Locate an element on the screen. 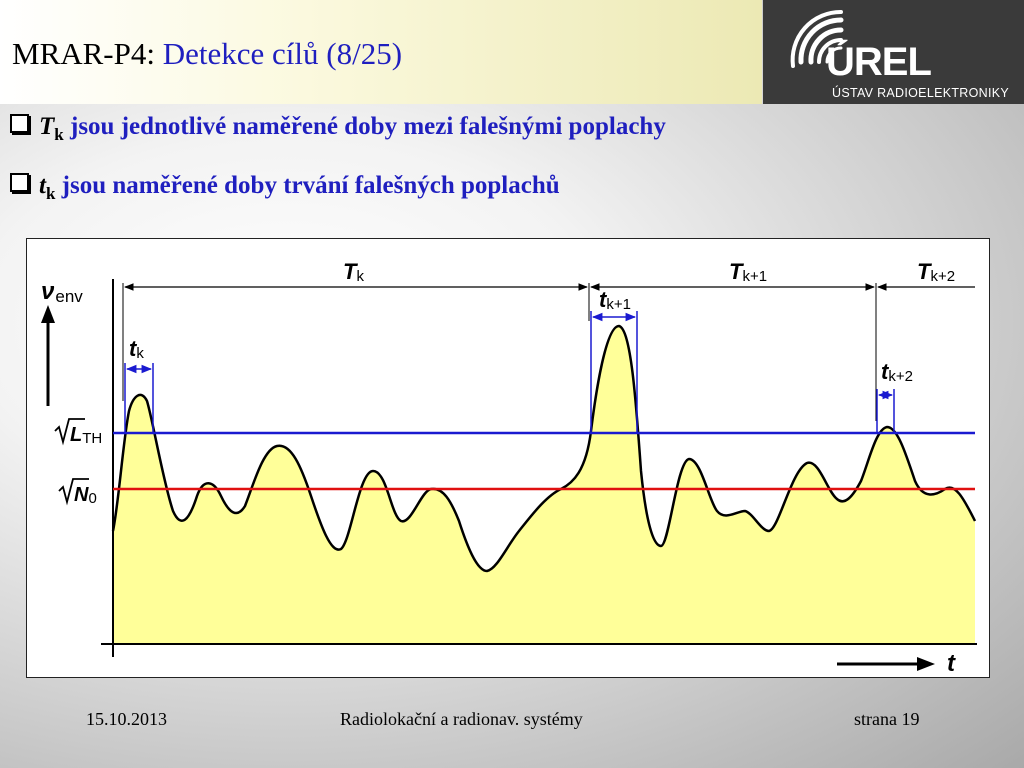  t-duration-arrows is located at coordinates (509, 372).